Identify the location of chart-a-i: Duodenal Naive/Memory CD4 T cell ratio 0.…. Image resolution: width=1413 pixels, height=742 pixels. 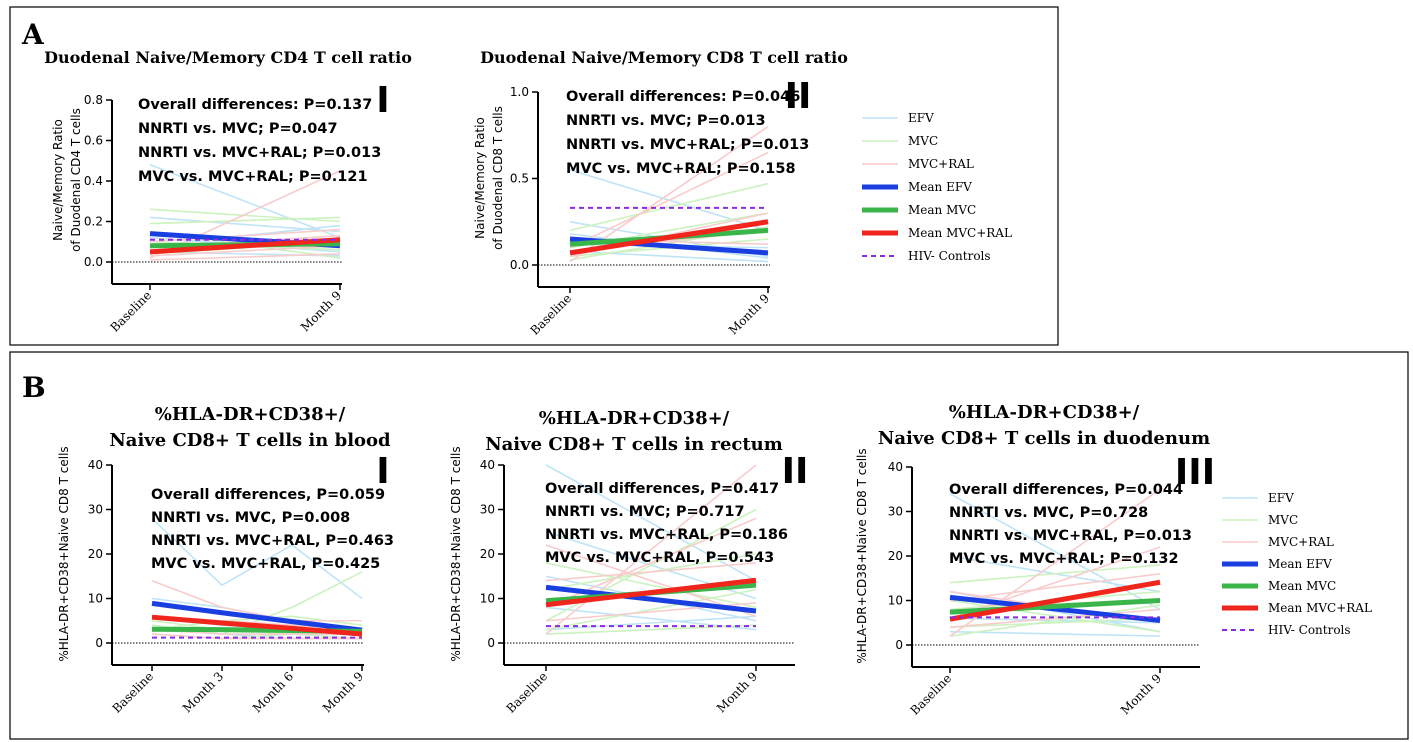
(228, 191).